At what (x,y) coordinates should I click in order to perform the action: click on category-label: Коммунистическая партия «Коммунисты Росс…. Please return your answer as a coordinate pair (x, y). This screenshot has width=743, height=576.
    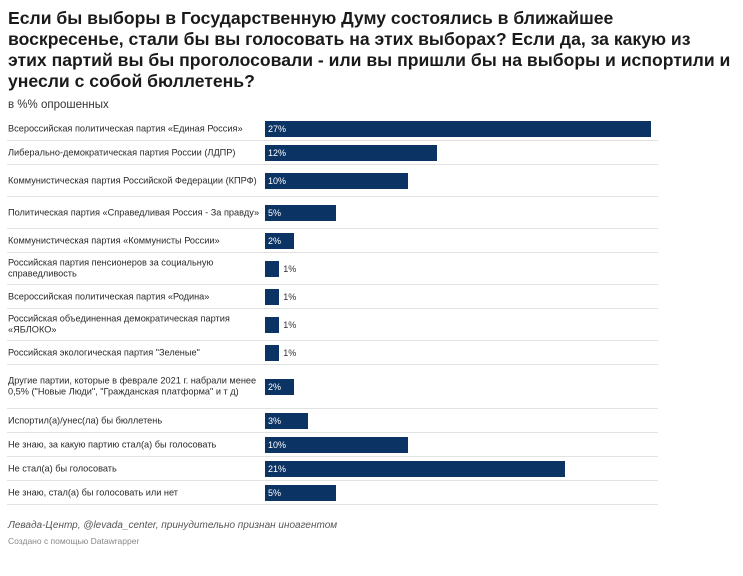
    Looking at the image, I should click on (114, 239).